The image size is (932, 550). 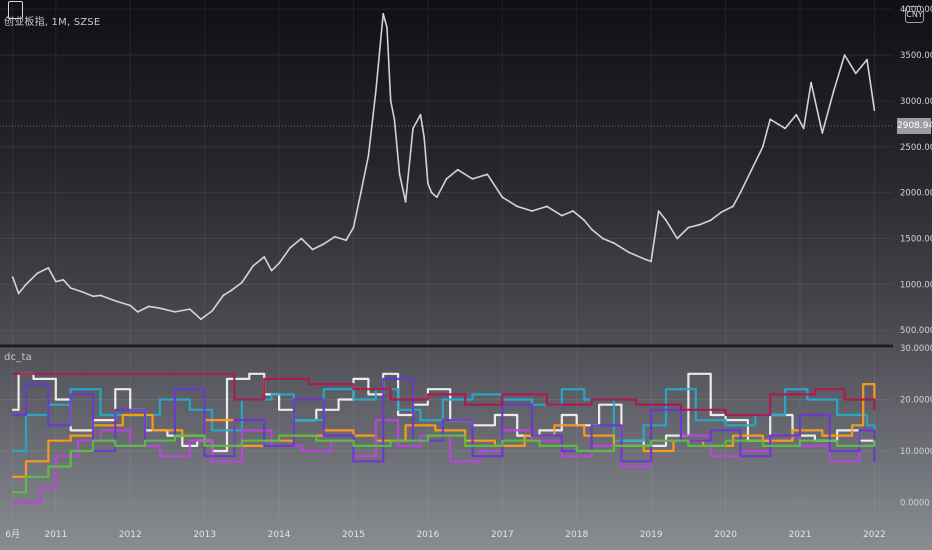 I want to click on indicator-y-tick-label: 10.0000, so click(x=916, y=452).